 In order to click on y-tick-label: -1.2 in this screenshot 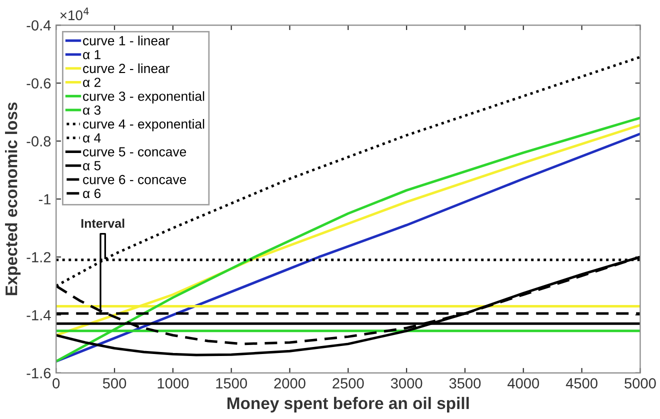, I will do `click(38, 257)`.